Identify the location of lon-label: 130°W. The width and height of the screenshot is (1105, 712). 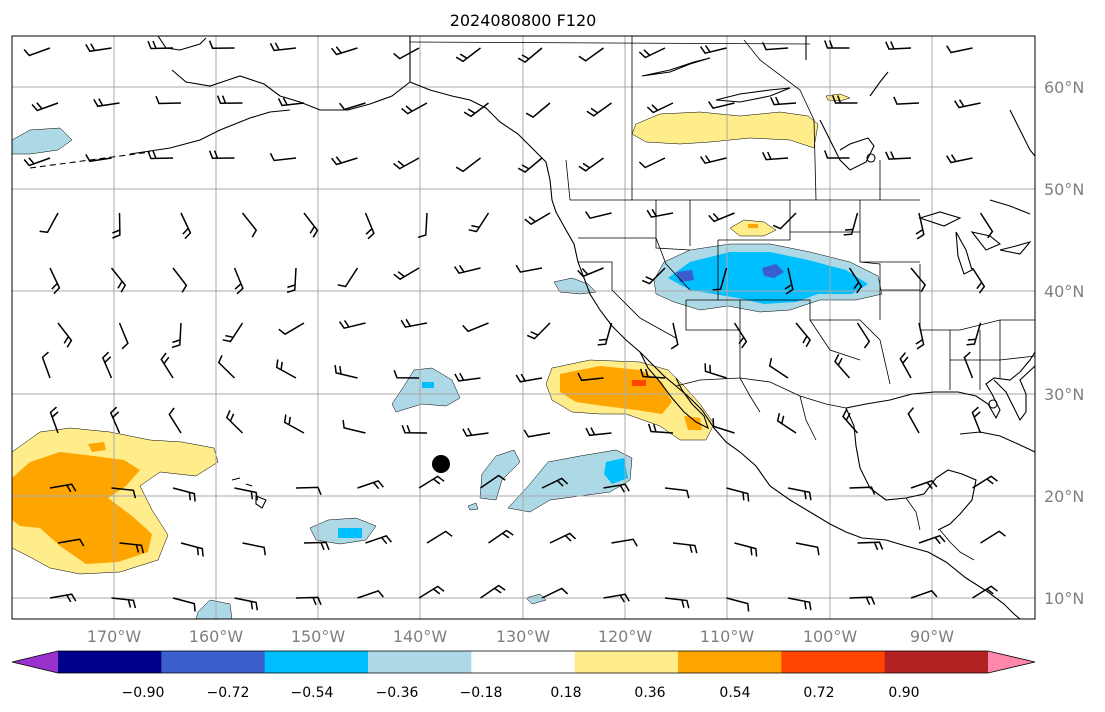
(523, 636).